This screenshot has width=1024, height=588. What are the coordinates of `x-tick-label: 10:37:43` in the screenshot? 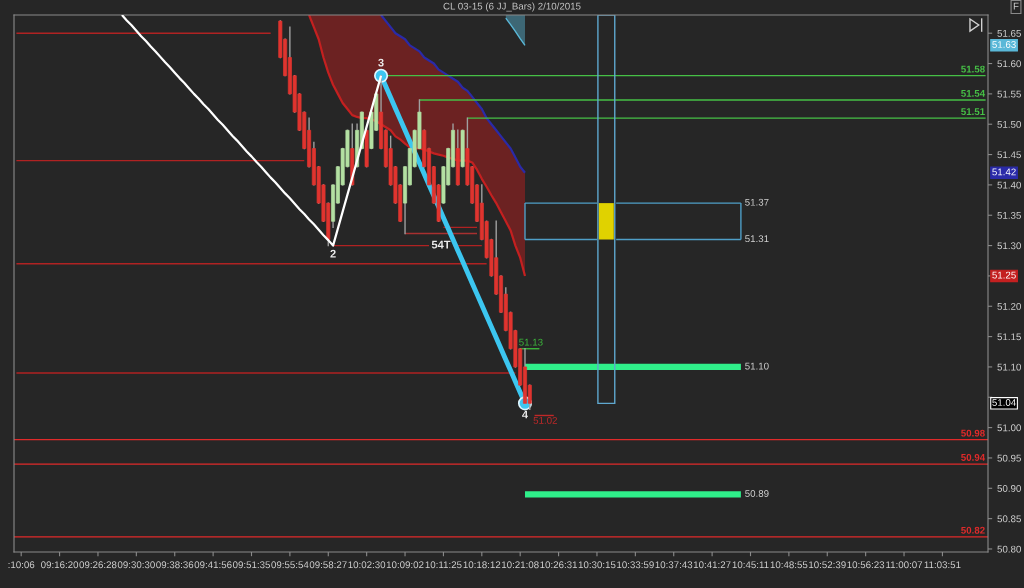 It's located at (674, 565).